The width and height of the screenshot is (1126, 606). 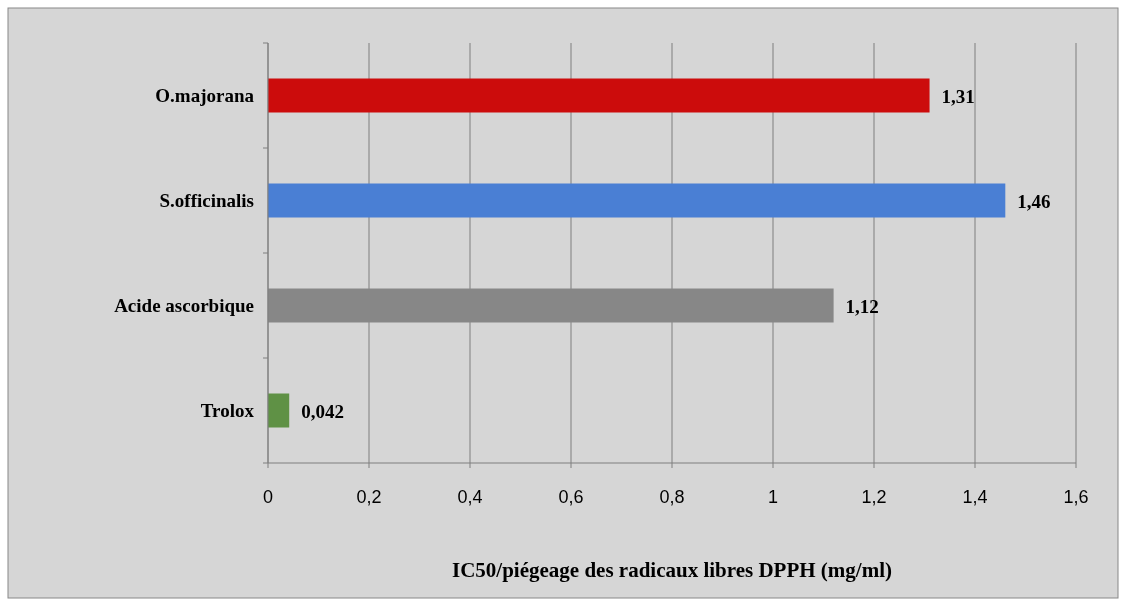 I want to click on x-tick-label: 1,2, so click(x=874, y=497).